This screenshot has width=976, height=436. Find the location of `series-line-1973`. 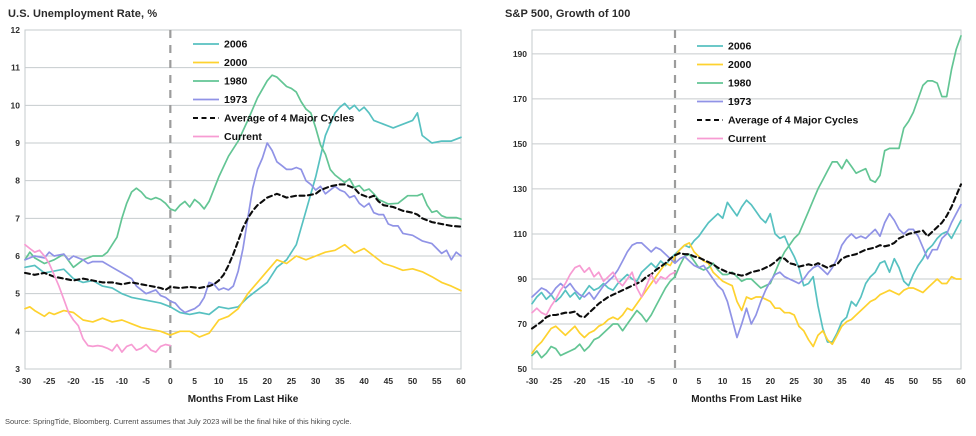

series-line-1973 is located at coordinates (746, 271).